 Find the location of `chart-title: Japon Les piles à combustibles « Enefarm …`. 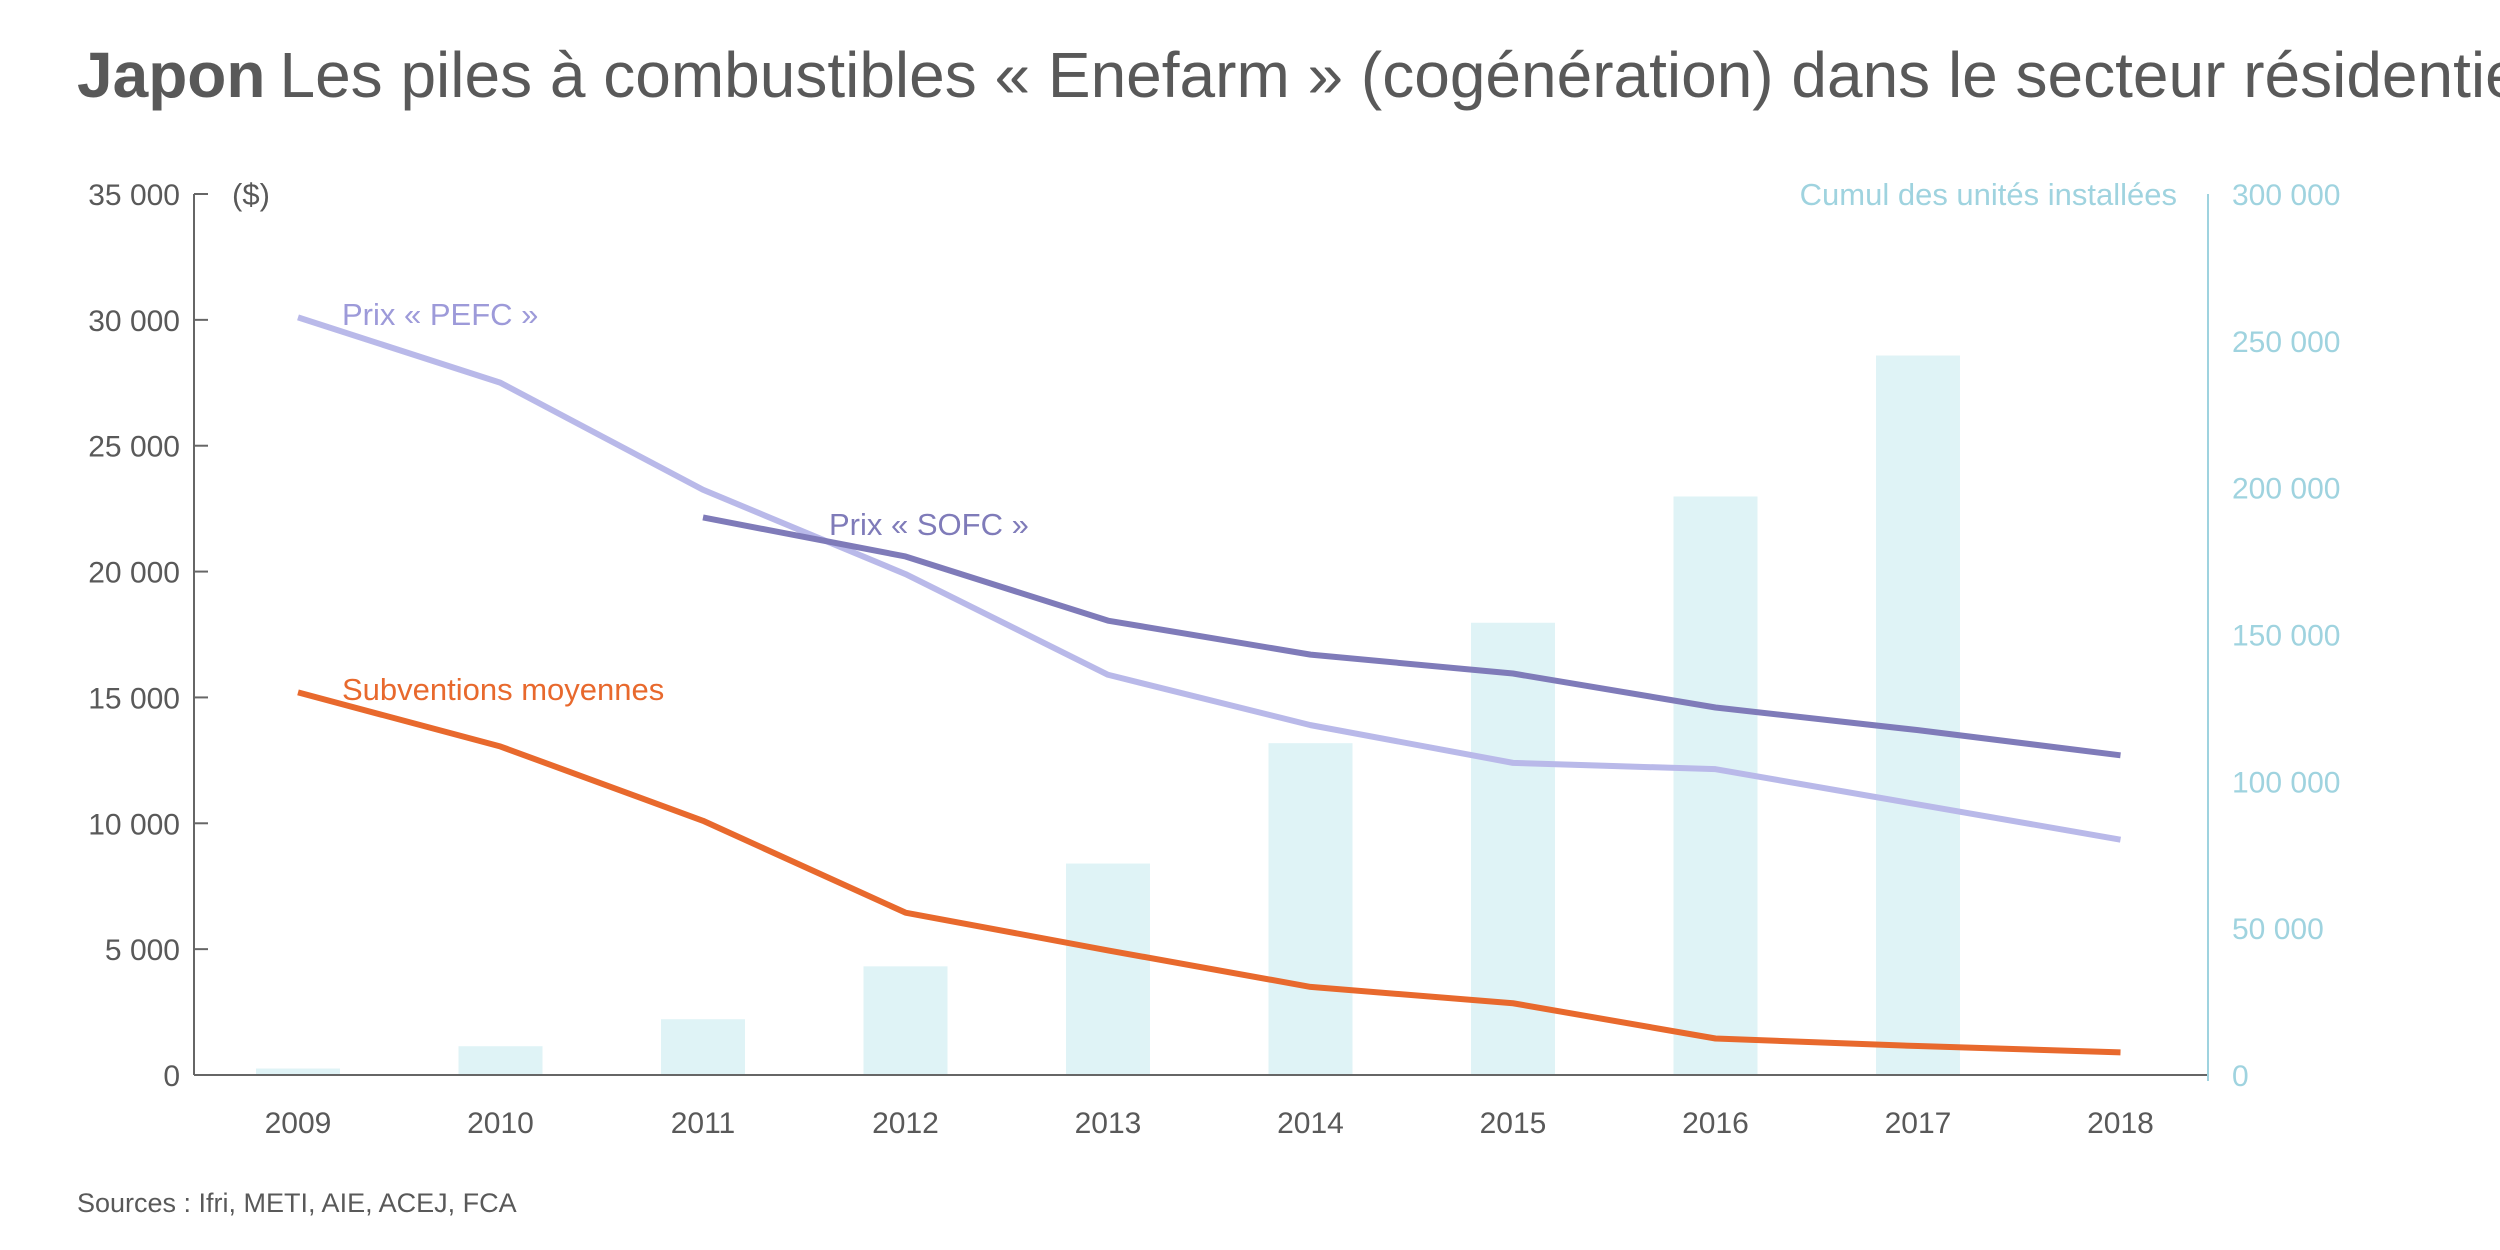

chart-title: Japon Les piles à combustibles « Enefarm … is located at coordinates (1288, 75).